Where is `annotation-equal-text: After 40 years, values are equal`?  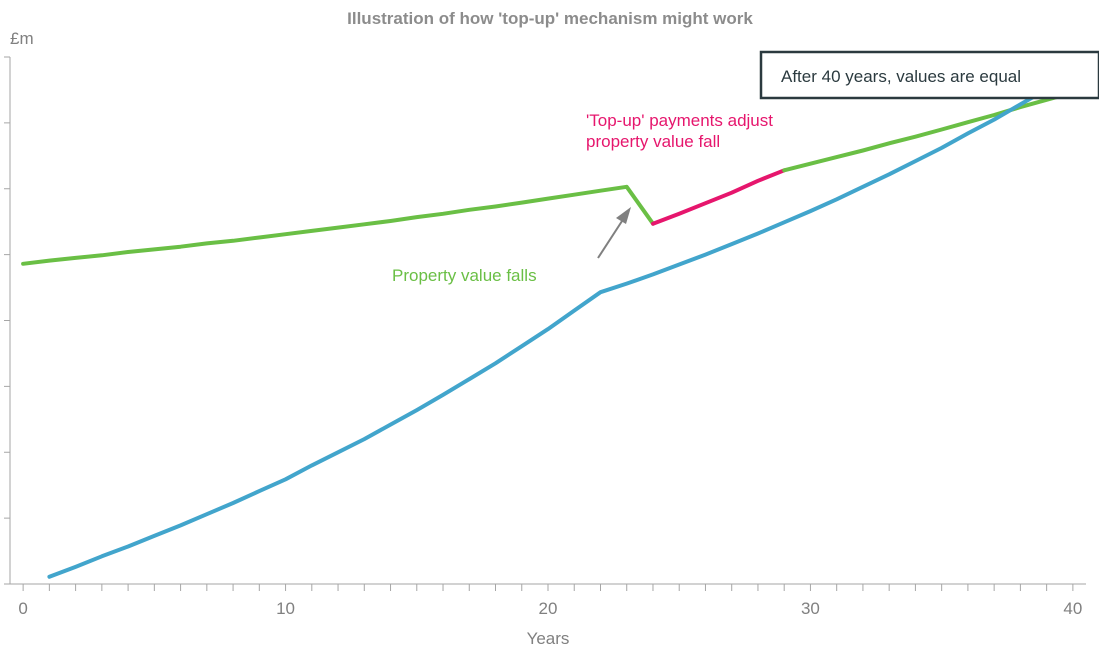
annotation-equal-text: After 40 years, values are equal is located at coordinates (901, 76).